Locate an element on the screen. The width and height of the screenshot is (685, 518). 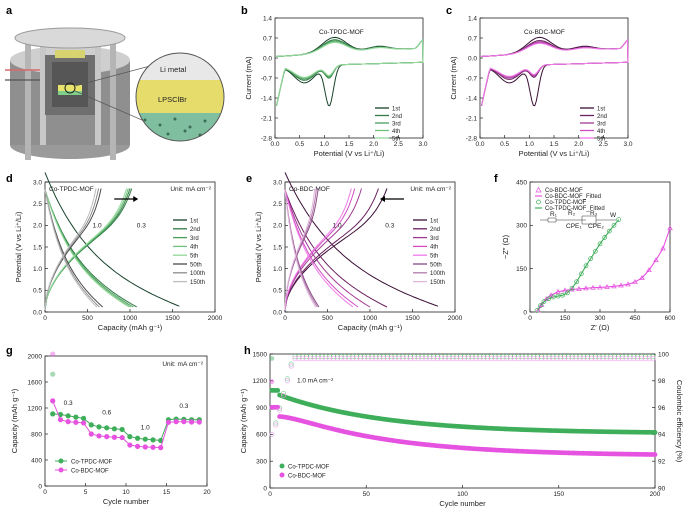
y2-tick-label: 100 is located at coordinates (663, 354).